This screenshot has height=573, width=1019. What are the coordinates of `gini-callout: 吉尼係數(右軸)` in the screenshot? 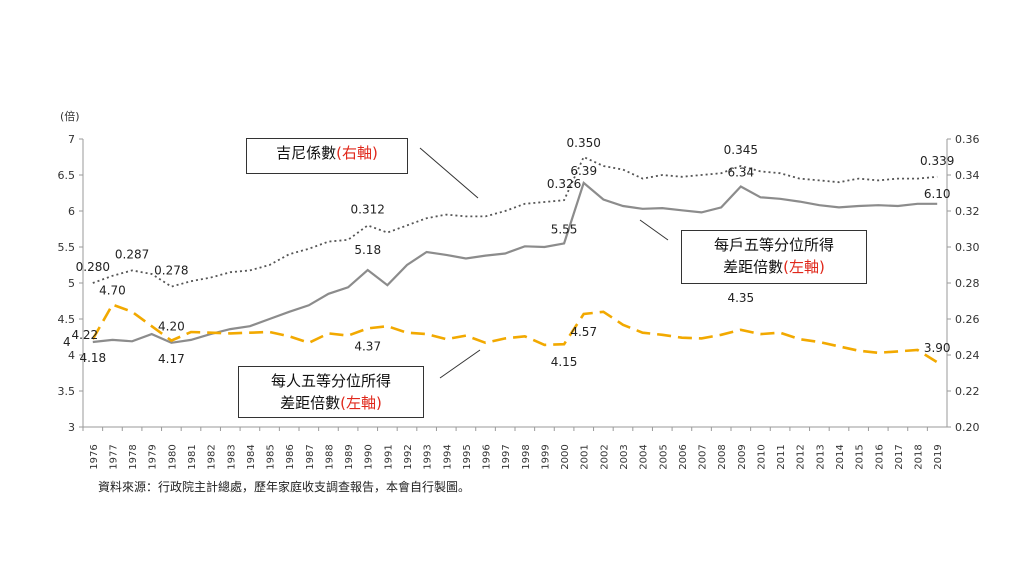 It's located at (327, 156).